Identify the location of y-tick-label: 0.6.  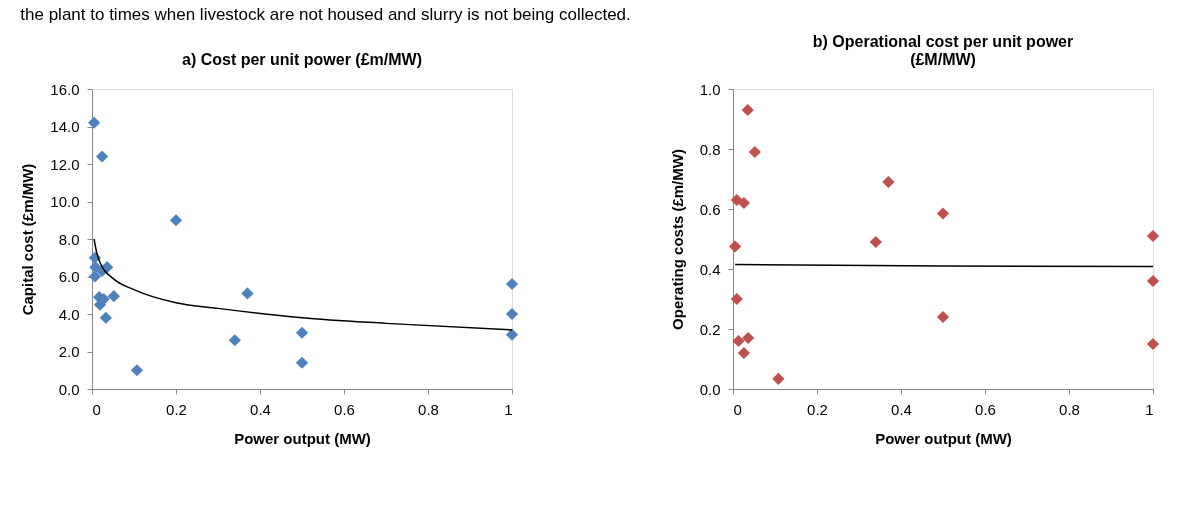
(710, 209).